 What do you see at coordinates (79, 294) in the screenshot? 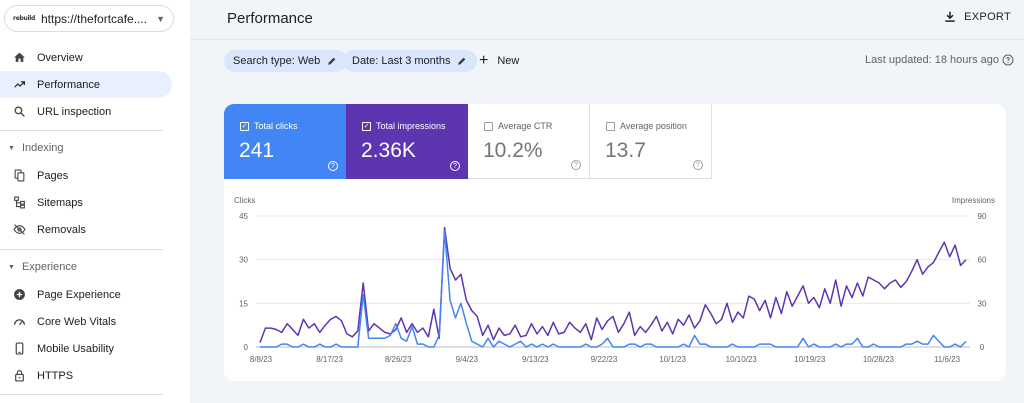
I see `nav-page-experience-label: Page Experience` at bounding box center [79, 294].